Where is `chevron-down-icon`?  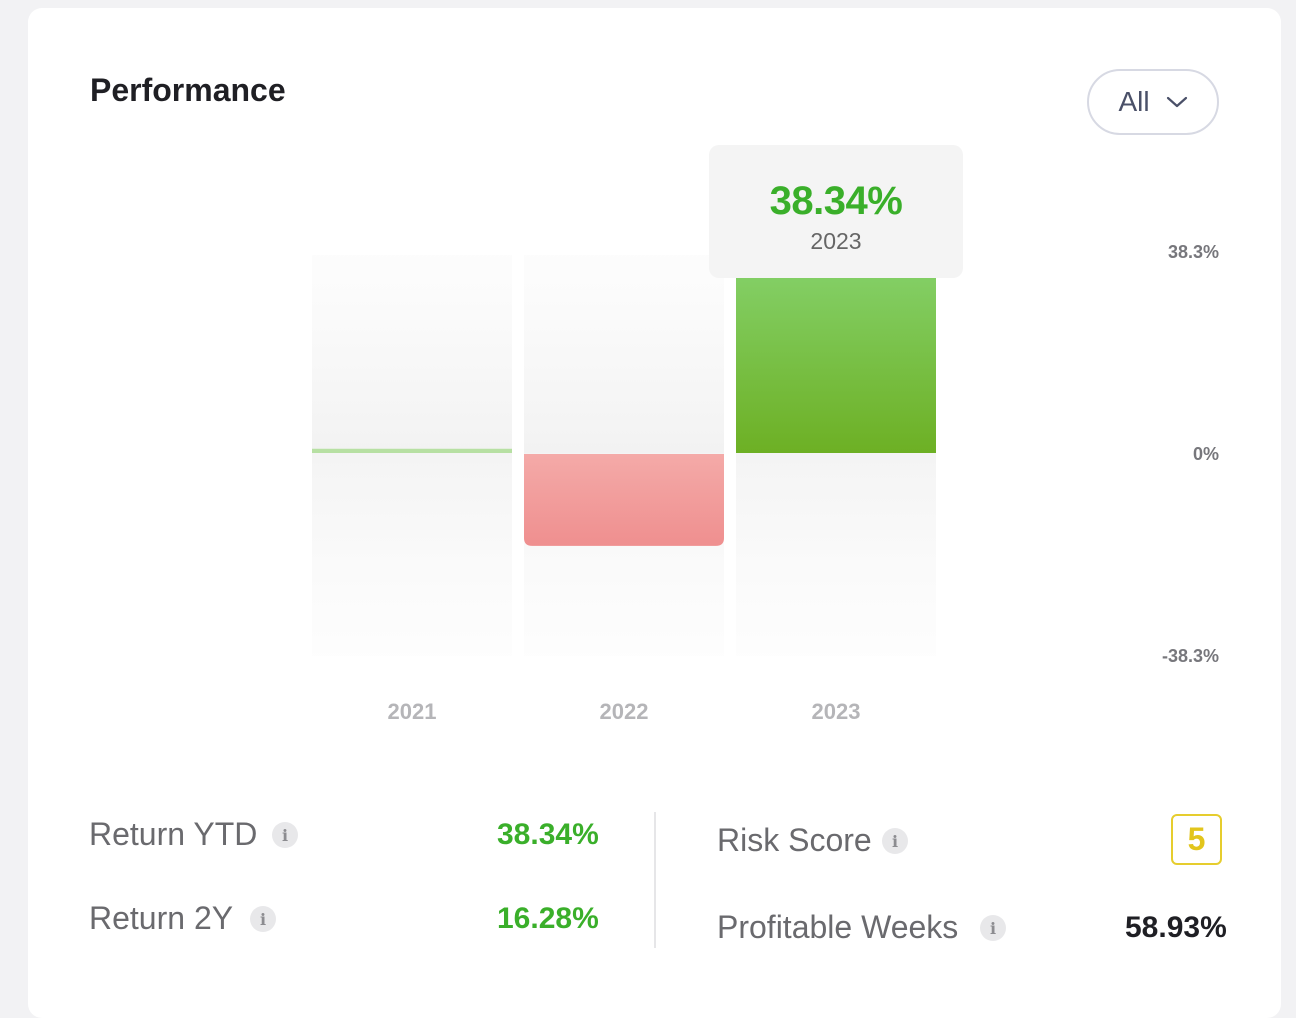 chevron-down-icon is located at coordinates (1176, 102).